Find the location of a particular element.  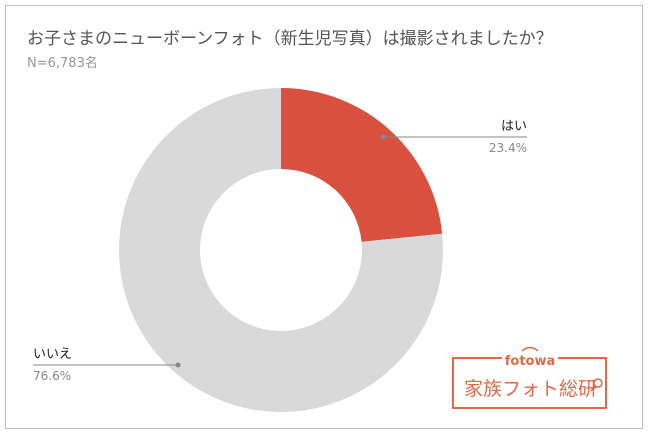

slice-value-yes: 23.4% is located at coordinates (508, 148).